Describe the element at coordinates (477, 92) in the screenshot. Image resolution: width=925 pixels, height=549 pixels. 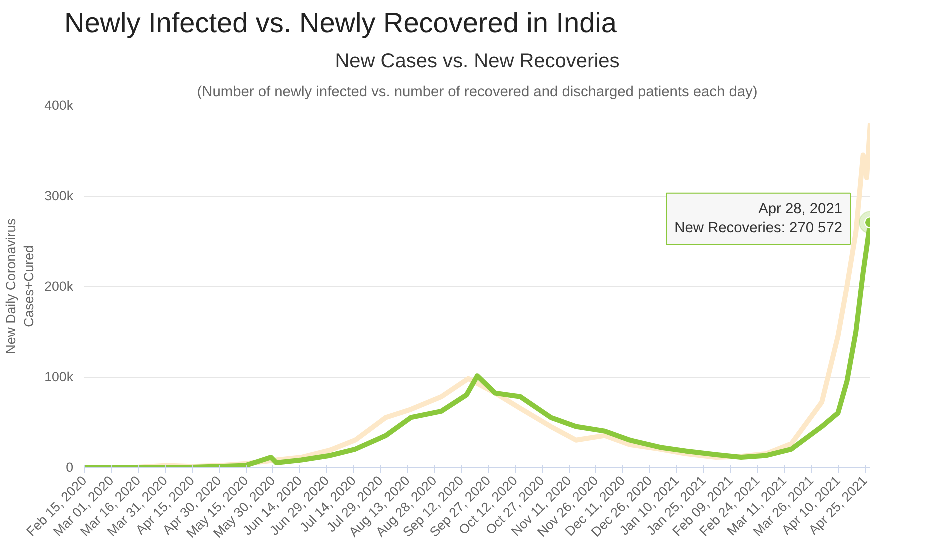
I see `chart-subtitle: (Number of newly infected vs. number of recovered and discharged patients each day)` at that location.